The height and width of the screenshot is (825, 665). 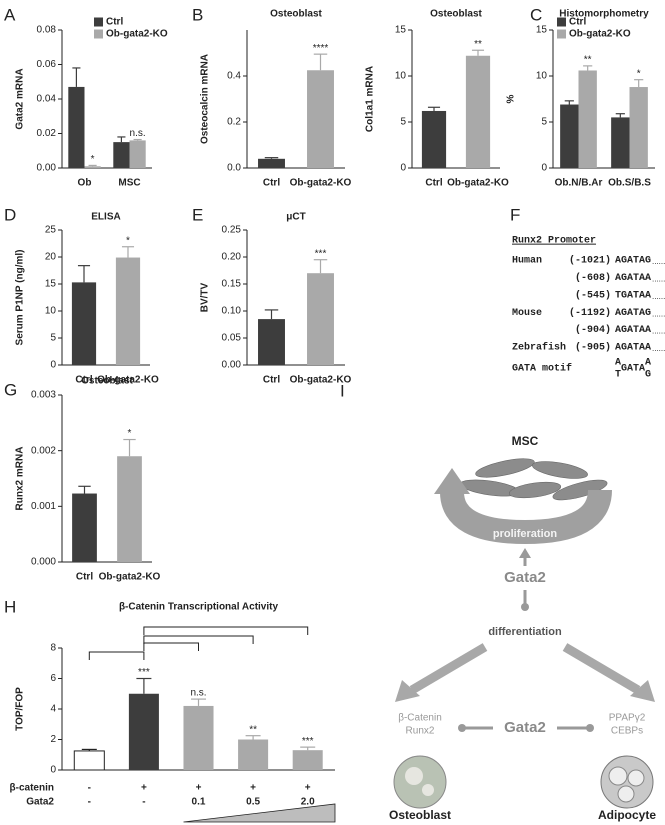 I want to click on osteoblast-image, so click(x=428, y=790).